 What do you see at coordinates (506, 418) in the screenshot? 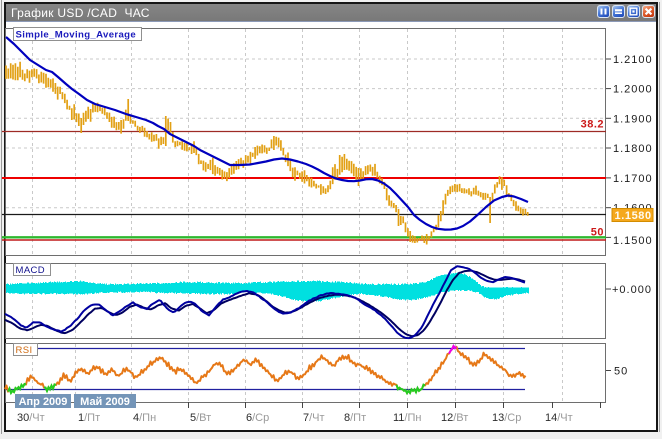
I see `svg-text: 13/Ср` at bounding box center [506, 418].